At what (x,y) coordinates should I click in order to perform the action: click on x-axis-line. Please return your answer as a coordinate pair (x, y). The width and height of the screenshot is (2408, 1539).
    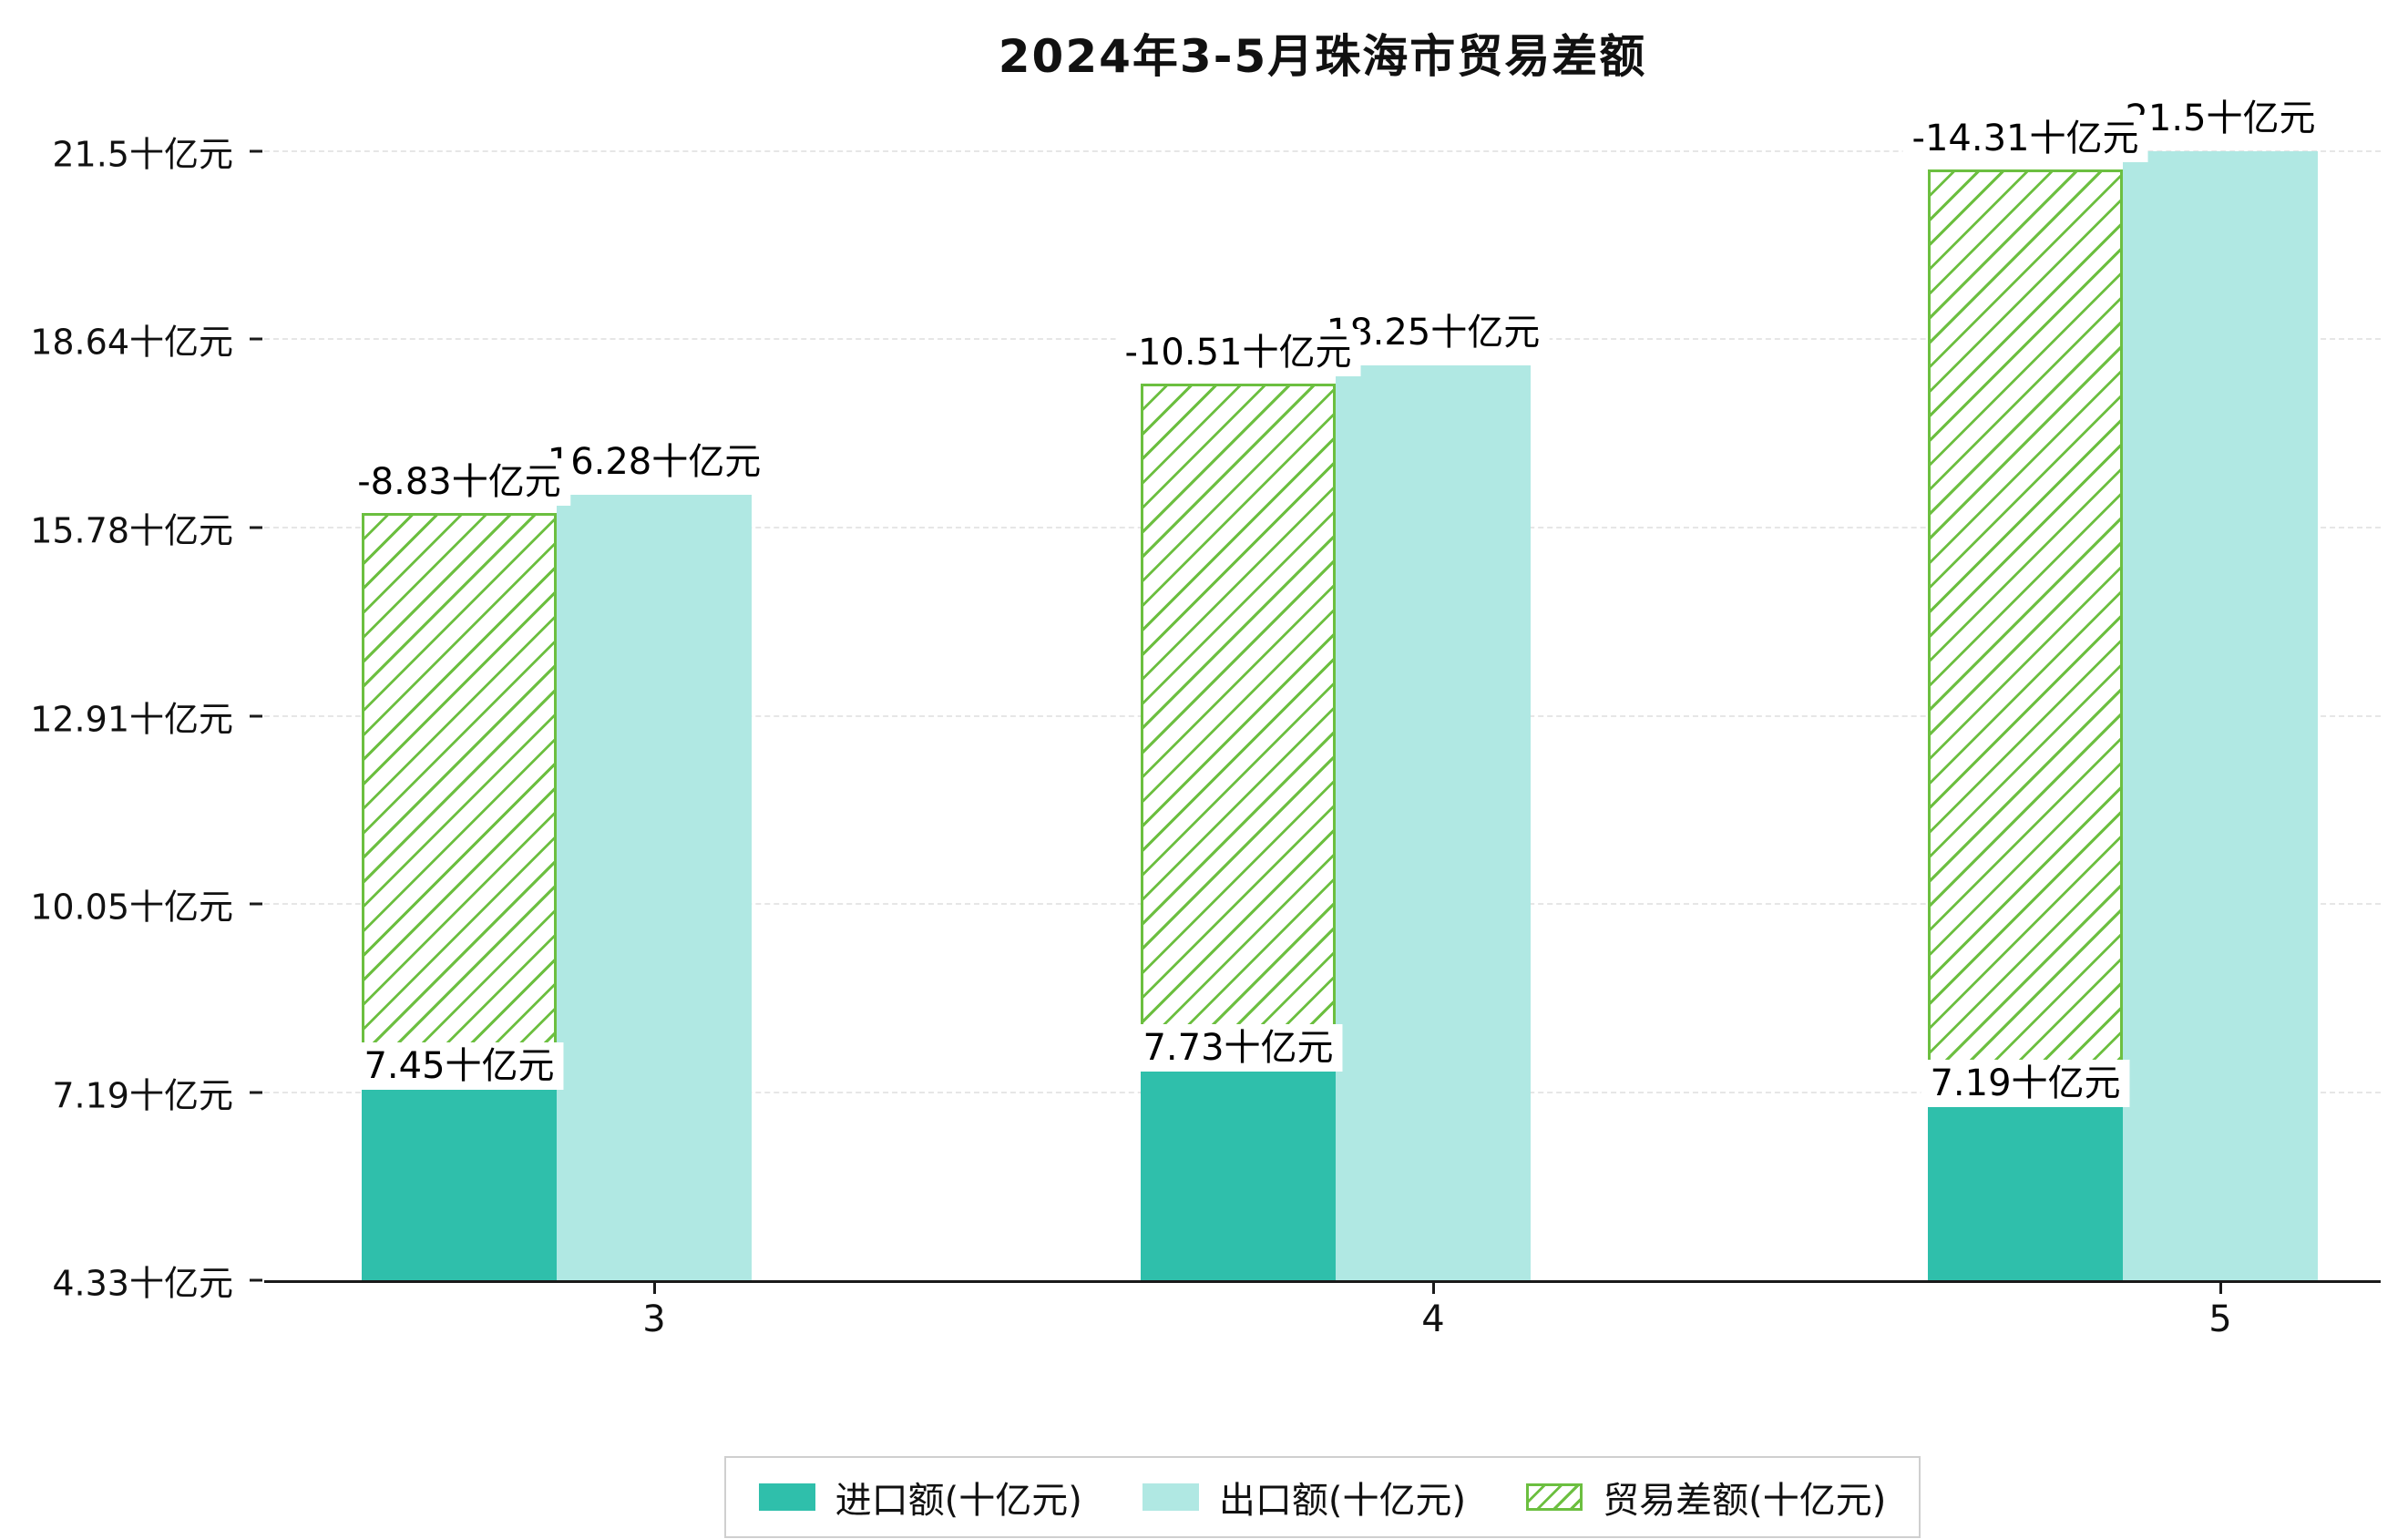
    Looking at the image, I should click on (1322, 1281).